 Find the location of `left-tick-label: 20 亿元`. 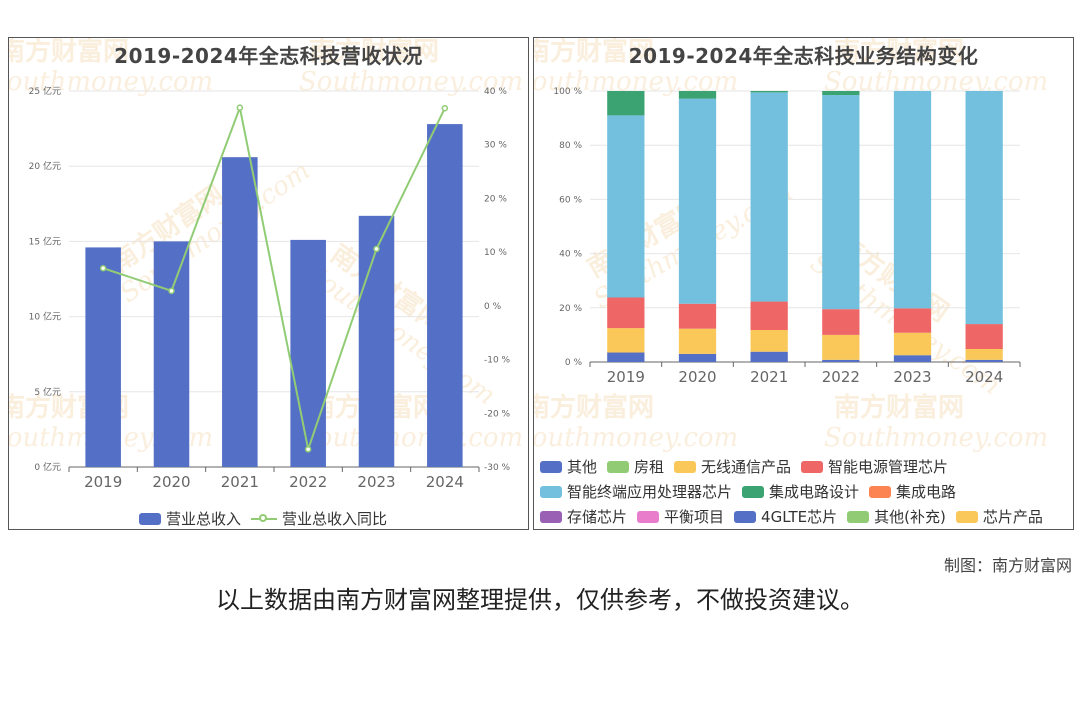

left-tick-label: 20 亿元 is located at coordinates (45, 166).